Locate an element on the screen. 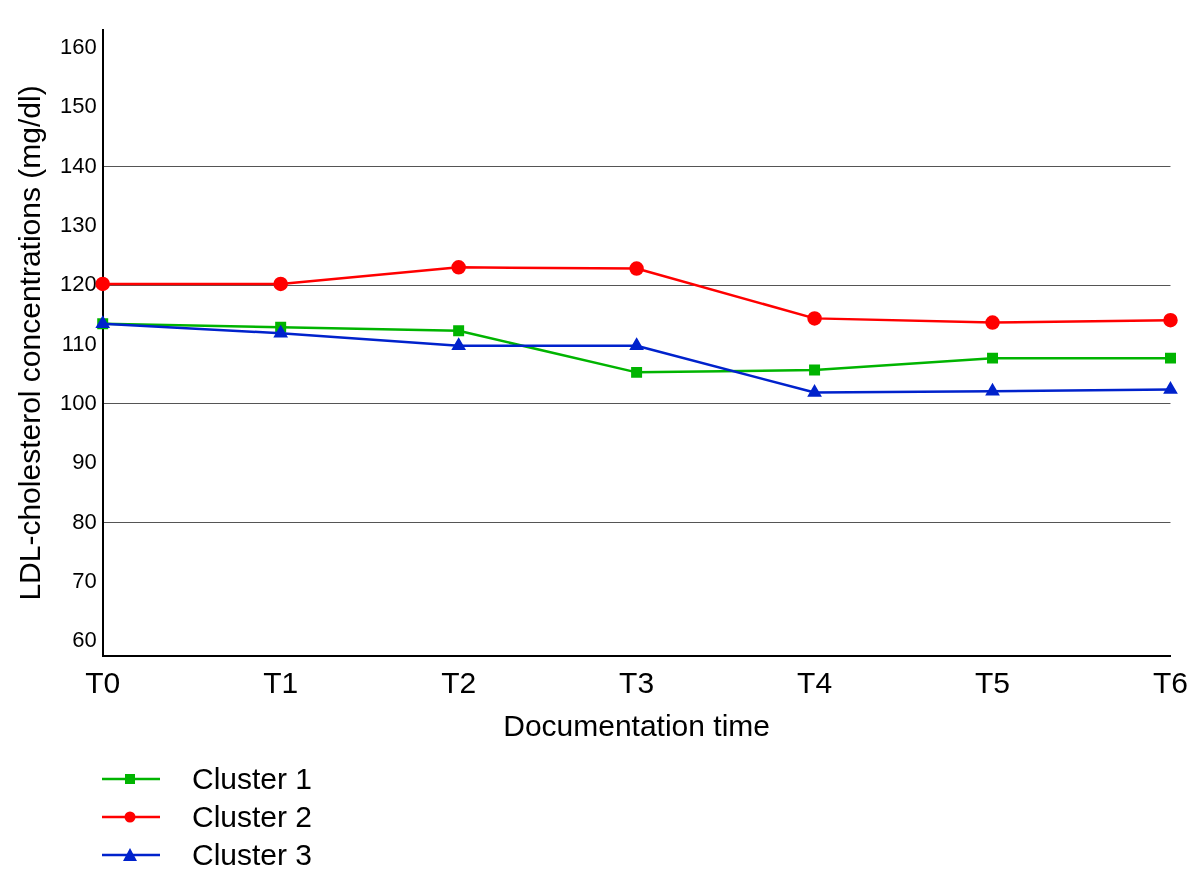 Image resolution: width=1191 pixels, height=880 pixels. x-tick-label: T5 is located at coordinates (993, 683).